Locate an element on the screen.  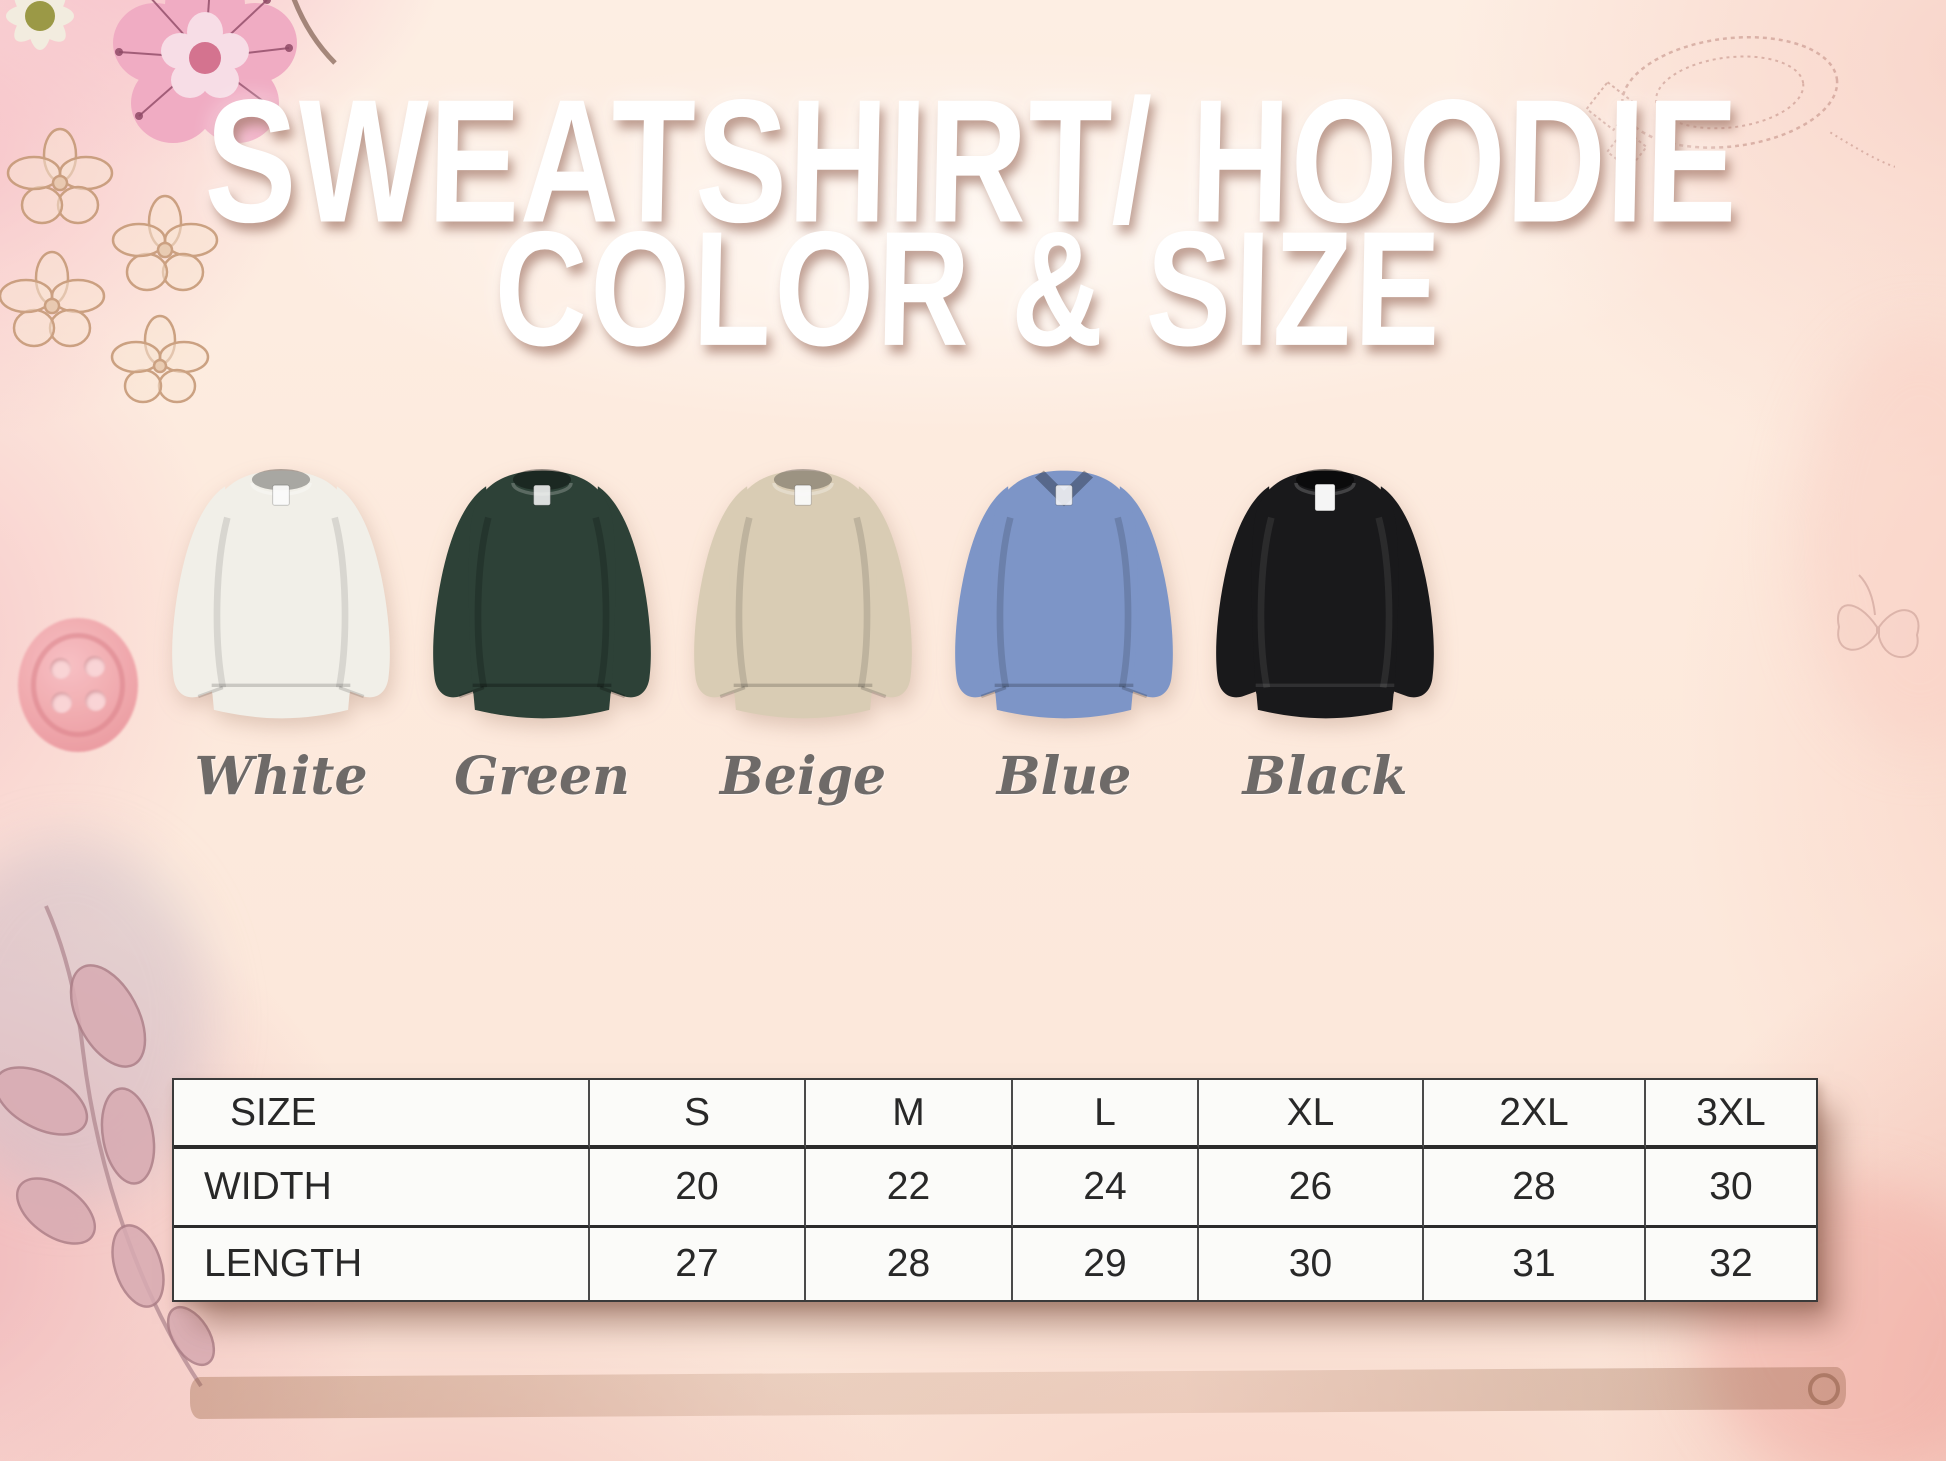
length-value-3xl: 32 is located at coordinates (1731, 1263).